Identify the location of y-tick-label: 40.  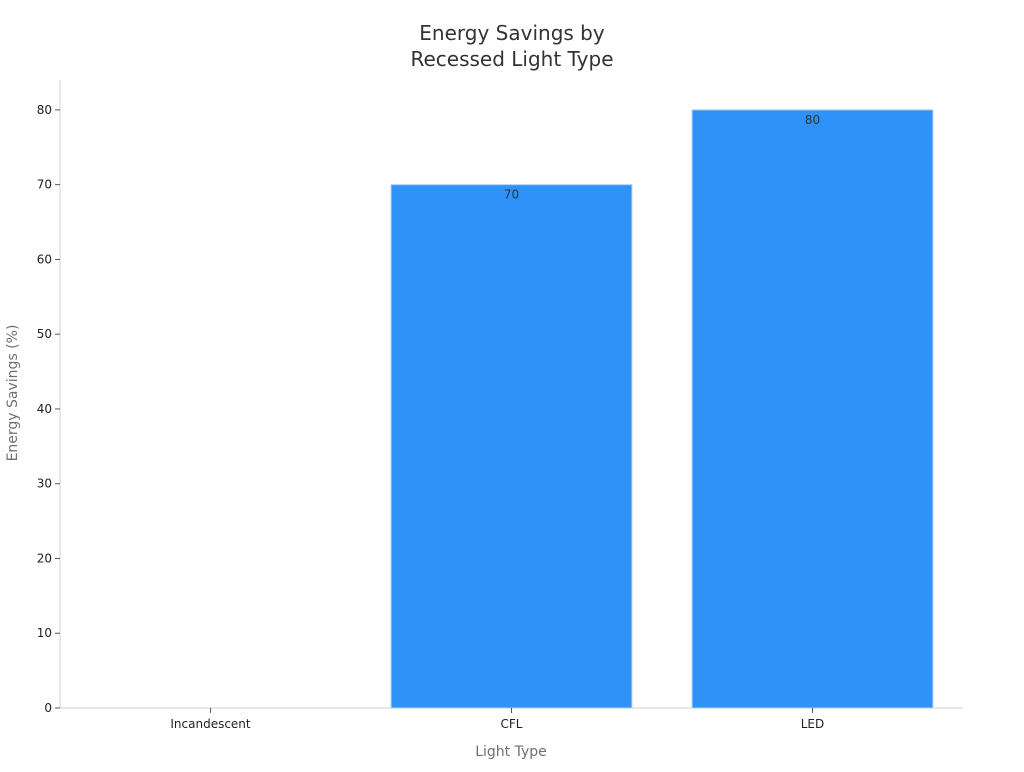
(44, 409).